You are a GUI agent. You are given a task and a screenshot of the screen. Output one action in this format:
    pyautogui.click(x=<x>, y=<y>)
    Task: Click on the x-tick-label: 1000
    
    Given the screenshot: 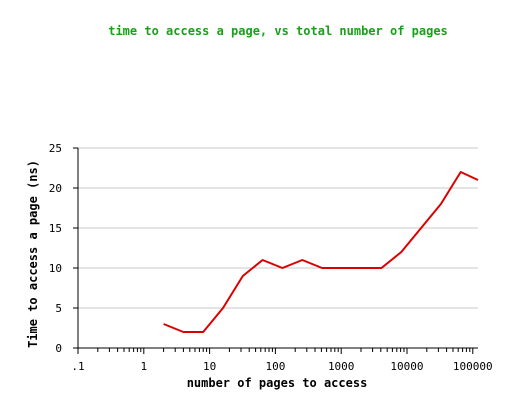 What is the action you would take?
    pyautogui.click(x=341, y=366)
    